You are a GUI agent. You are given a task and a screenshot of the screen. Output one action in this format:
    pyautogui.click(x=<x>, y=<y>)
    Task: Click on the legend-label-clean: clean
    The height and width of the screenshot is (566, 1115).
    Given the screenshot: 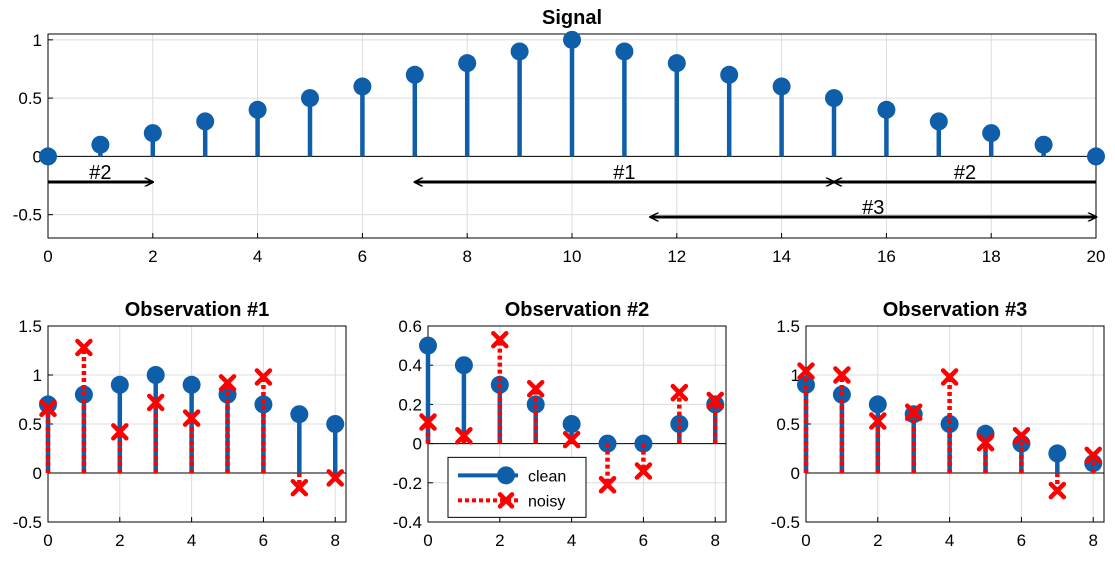 What is the action you would take?
    pyautogui.click(x=547, y=476)
    